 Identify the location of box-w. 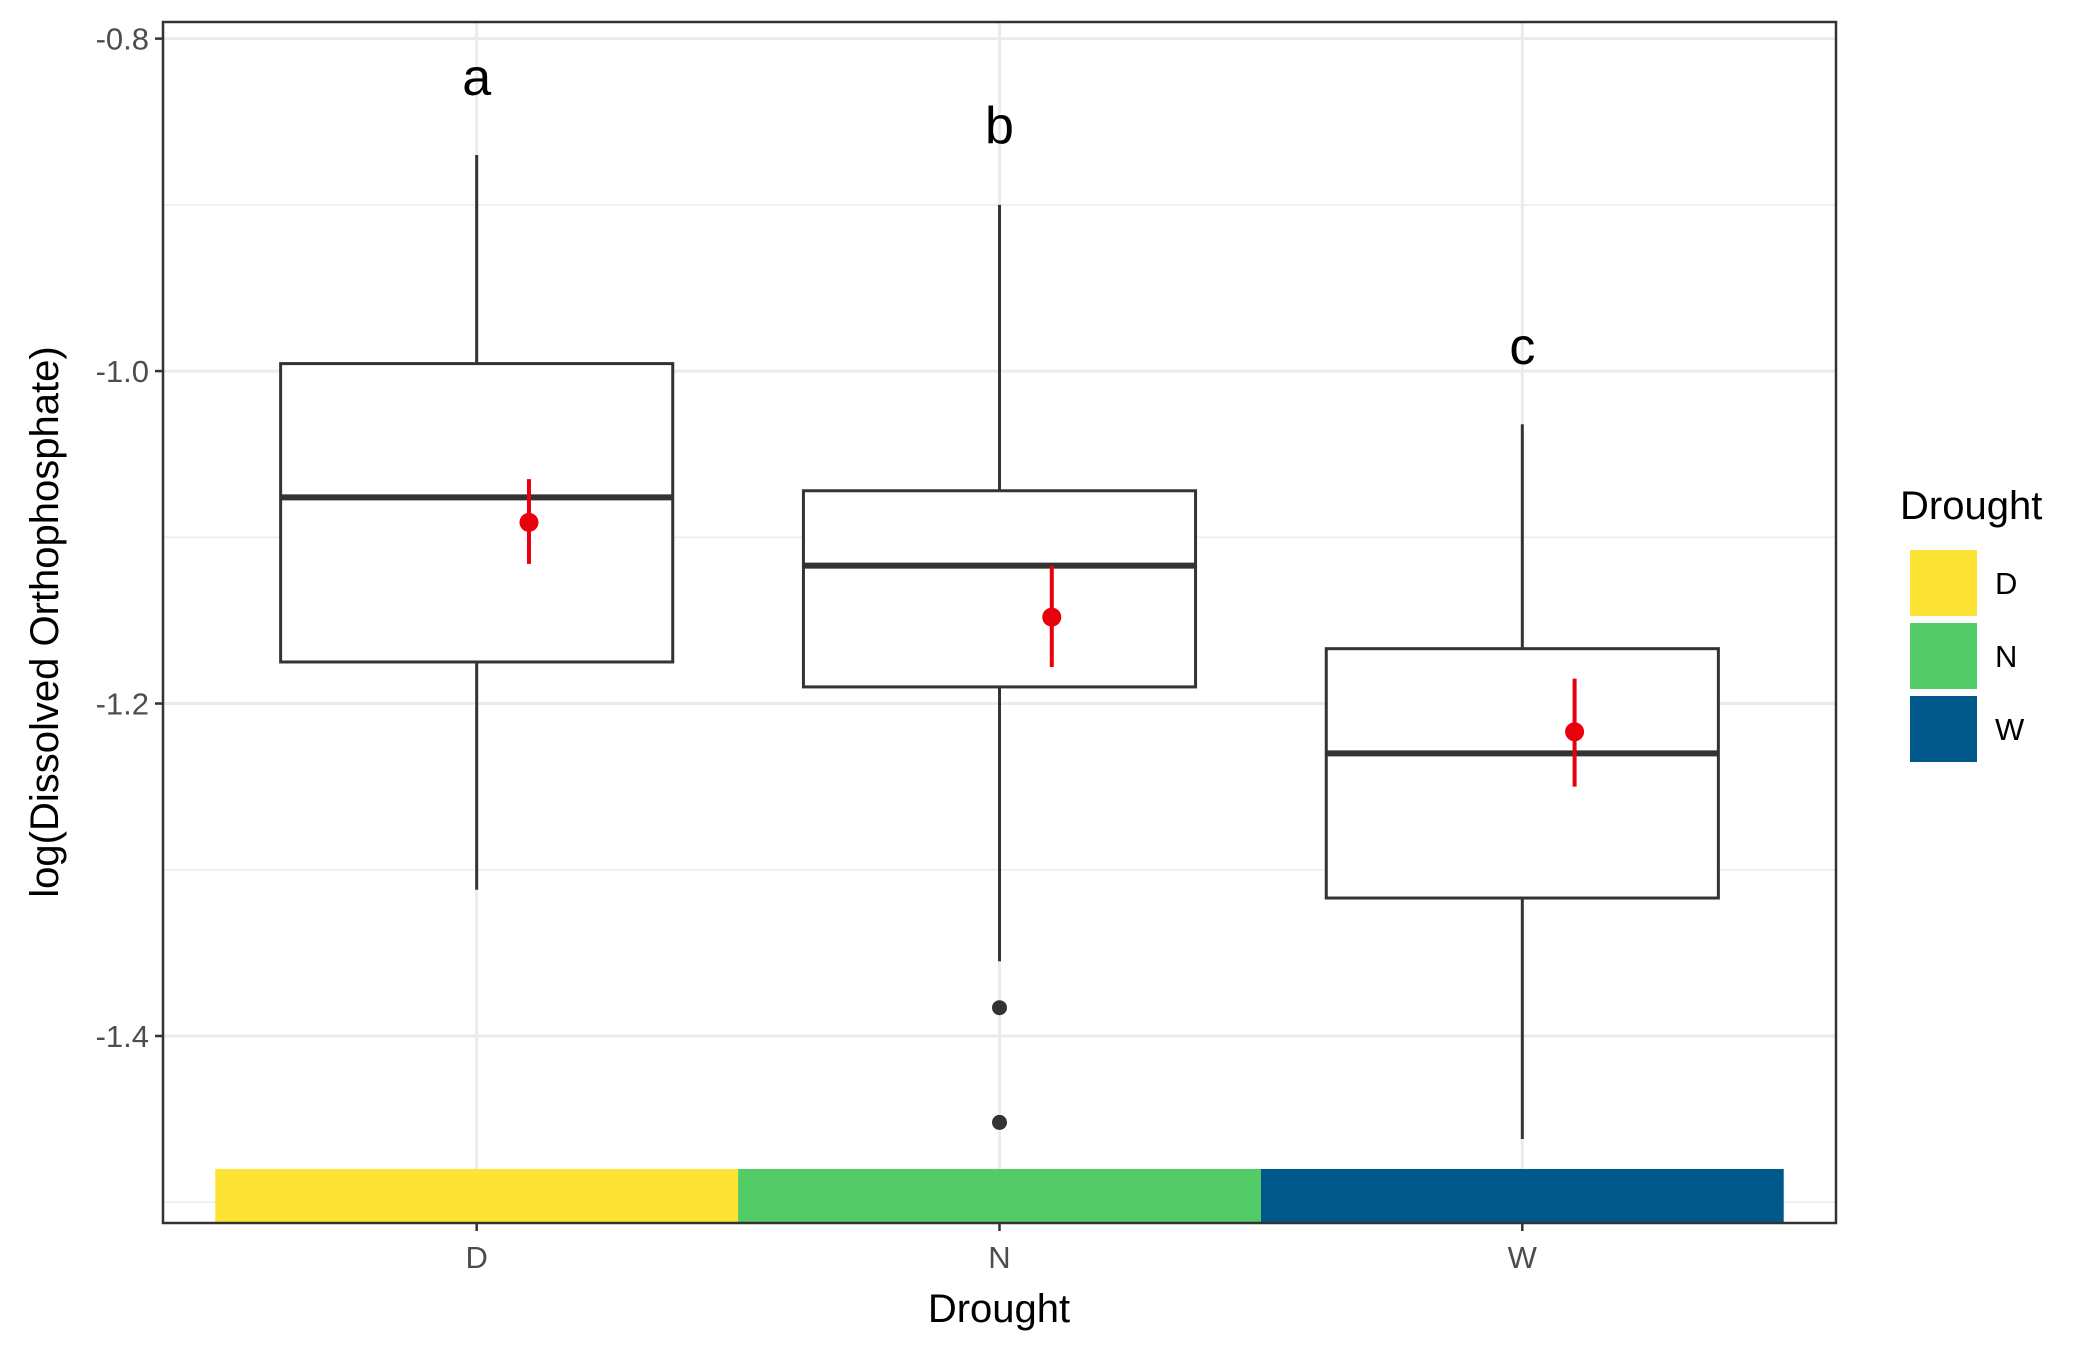
(1522, 782).